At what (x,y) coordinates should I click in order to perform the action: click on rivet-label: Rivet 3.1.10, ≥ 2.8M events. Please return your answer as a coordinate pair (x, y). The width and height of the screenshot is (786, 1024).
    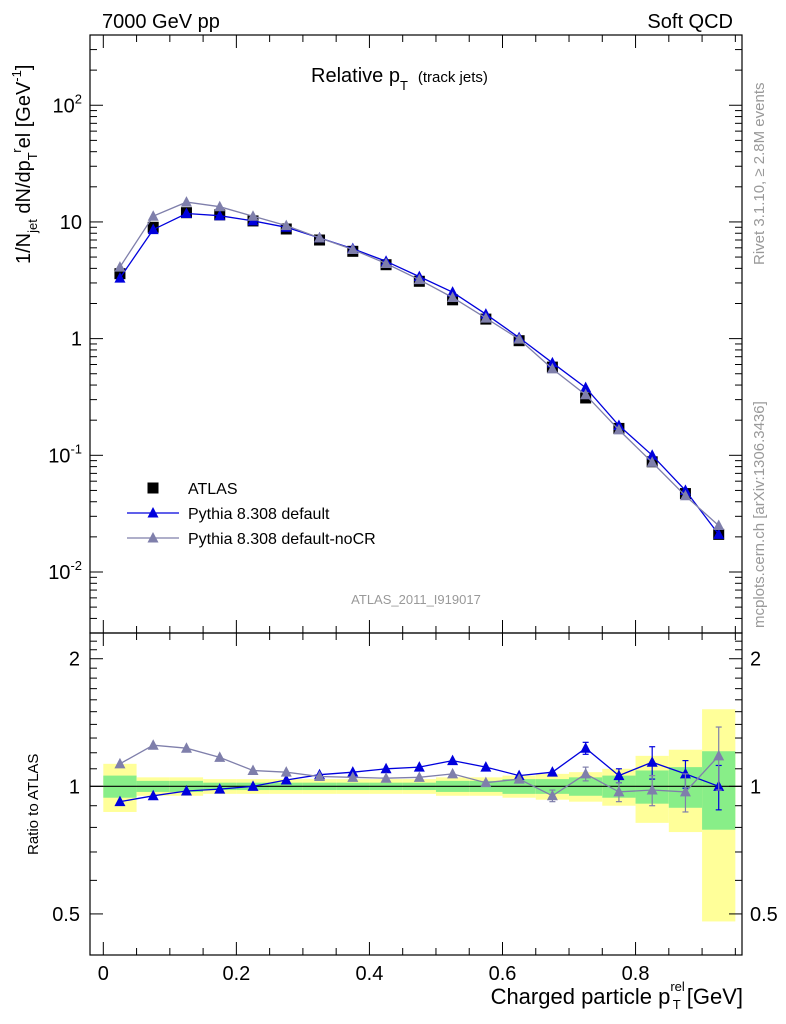
    Looking at the image, I should click on (759, 174).